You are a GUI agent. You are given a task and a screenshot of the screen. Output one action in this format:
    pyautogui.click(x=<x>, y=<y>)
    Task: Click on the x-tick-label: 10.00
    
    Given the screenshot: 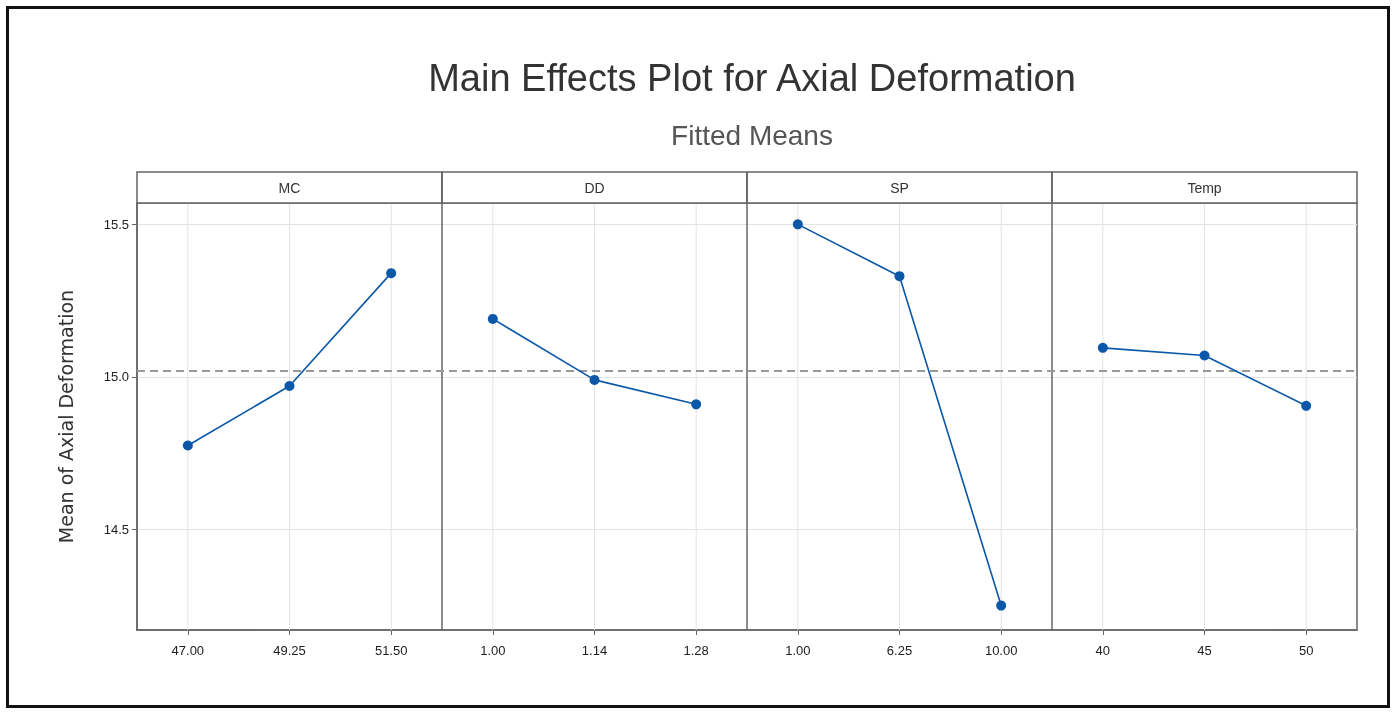 What is the action you would take?
    pyautogui.click(x=1001, y=650)
    